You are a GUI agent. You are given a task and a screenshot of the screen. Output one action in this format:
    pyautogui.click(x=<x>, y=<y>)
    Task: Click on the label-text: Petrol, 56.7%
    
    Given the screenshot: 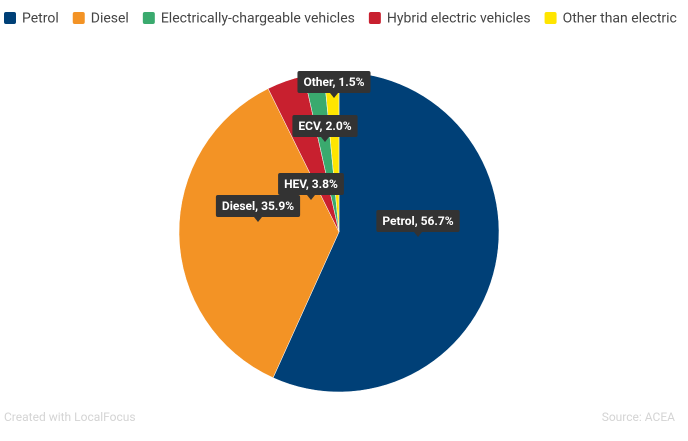 What is the action you would take?
    pyautogui.click(x=417, y=221)
    